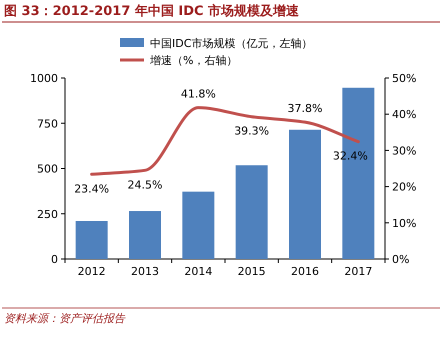 The height and width of the screenshot is (340, 442). What do you see at coordinates (198, 94) in the screenshot?
I see `data-label: 41.8%` at bounding box center [198, 94].